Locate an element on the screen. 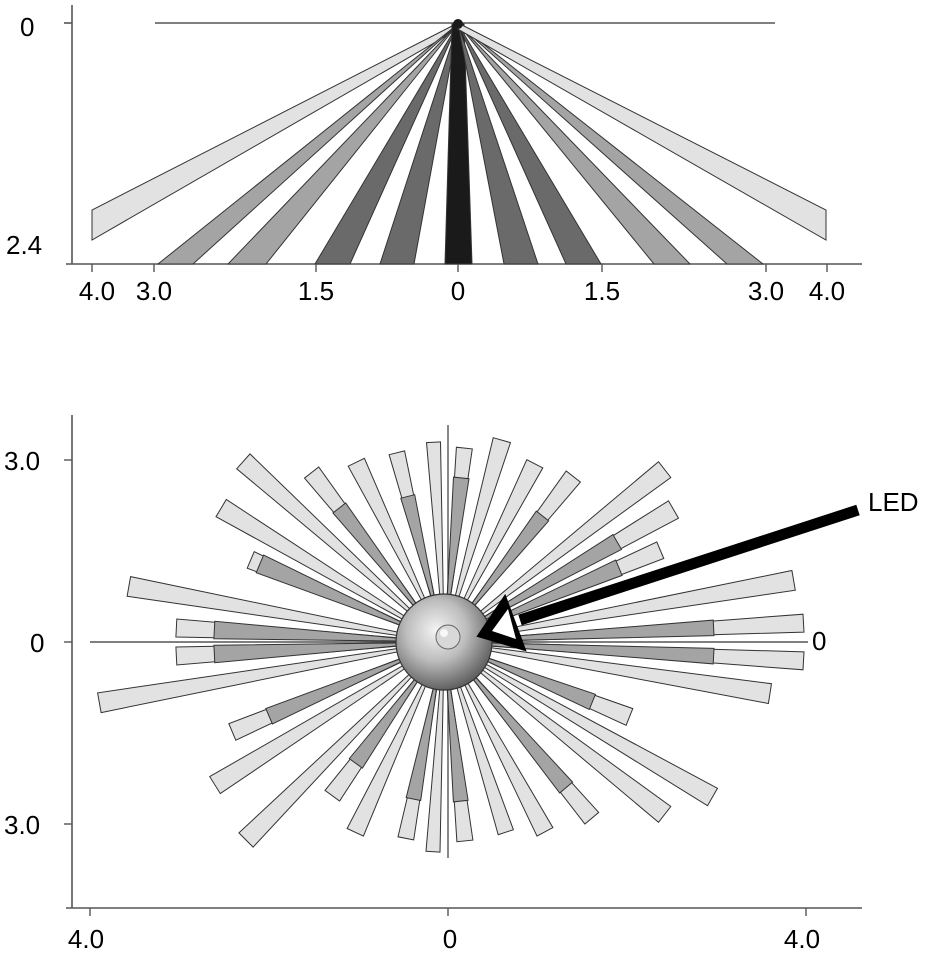  side-x-ticks is located at coordinates (459, 268).